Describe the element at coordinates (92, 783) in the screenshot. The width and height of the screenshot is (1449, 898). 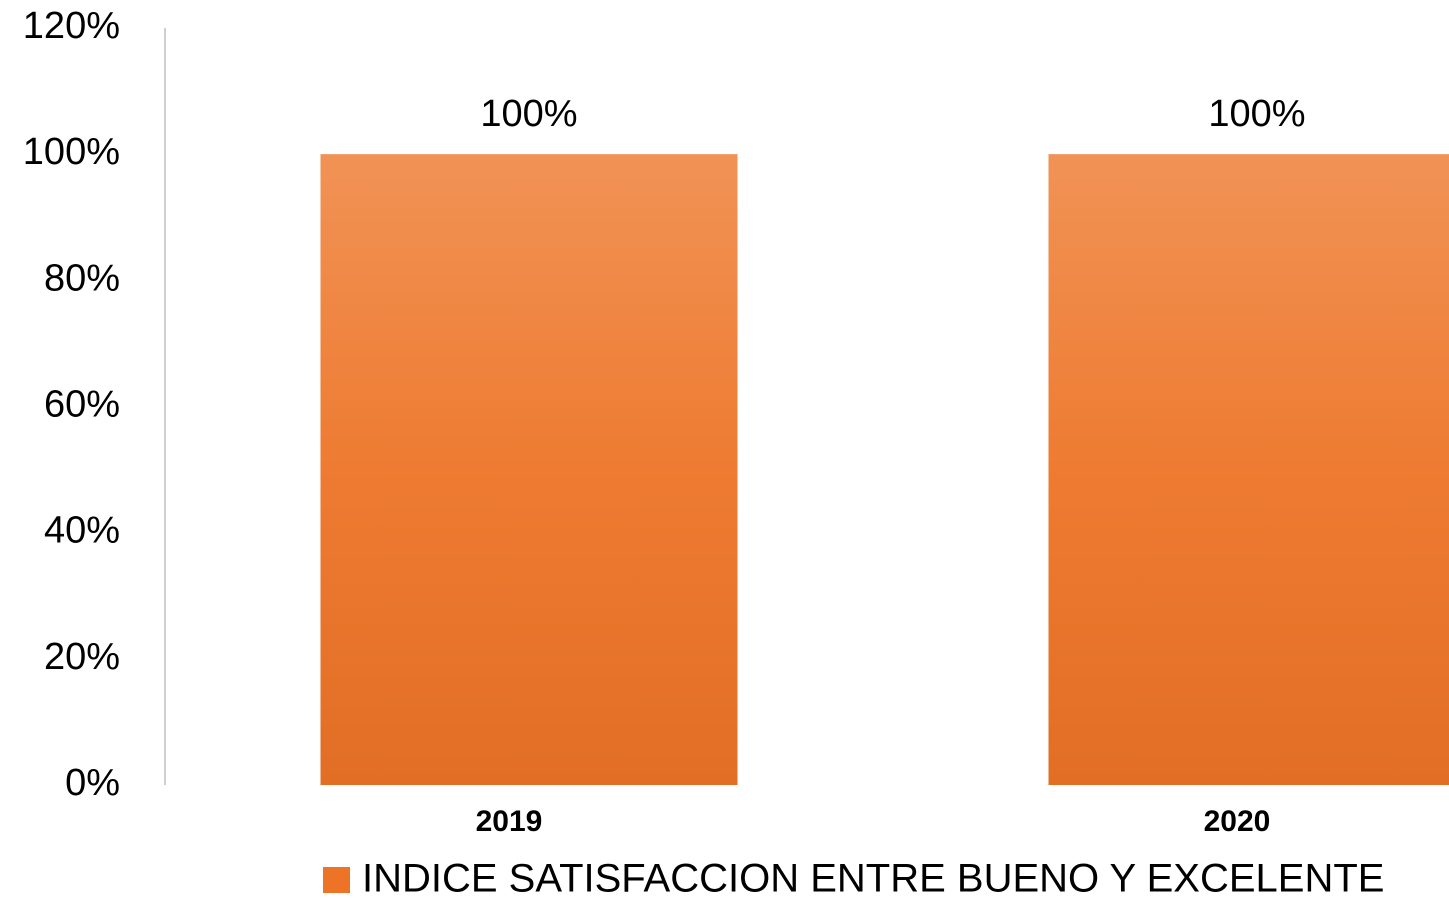
I see `y-tick-label: 0%` at that location.